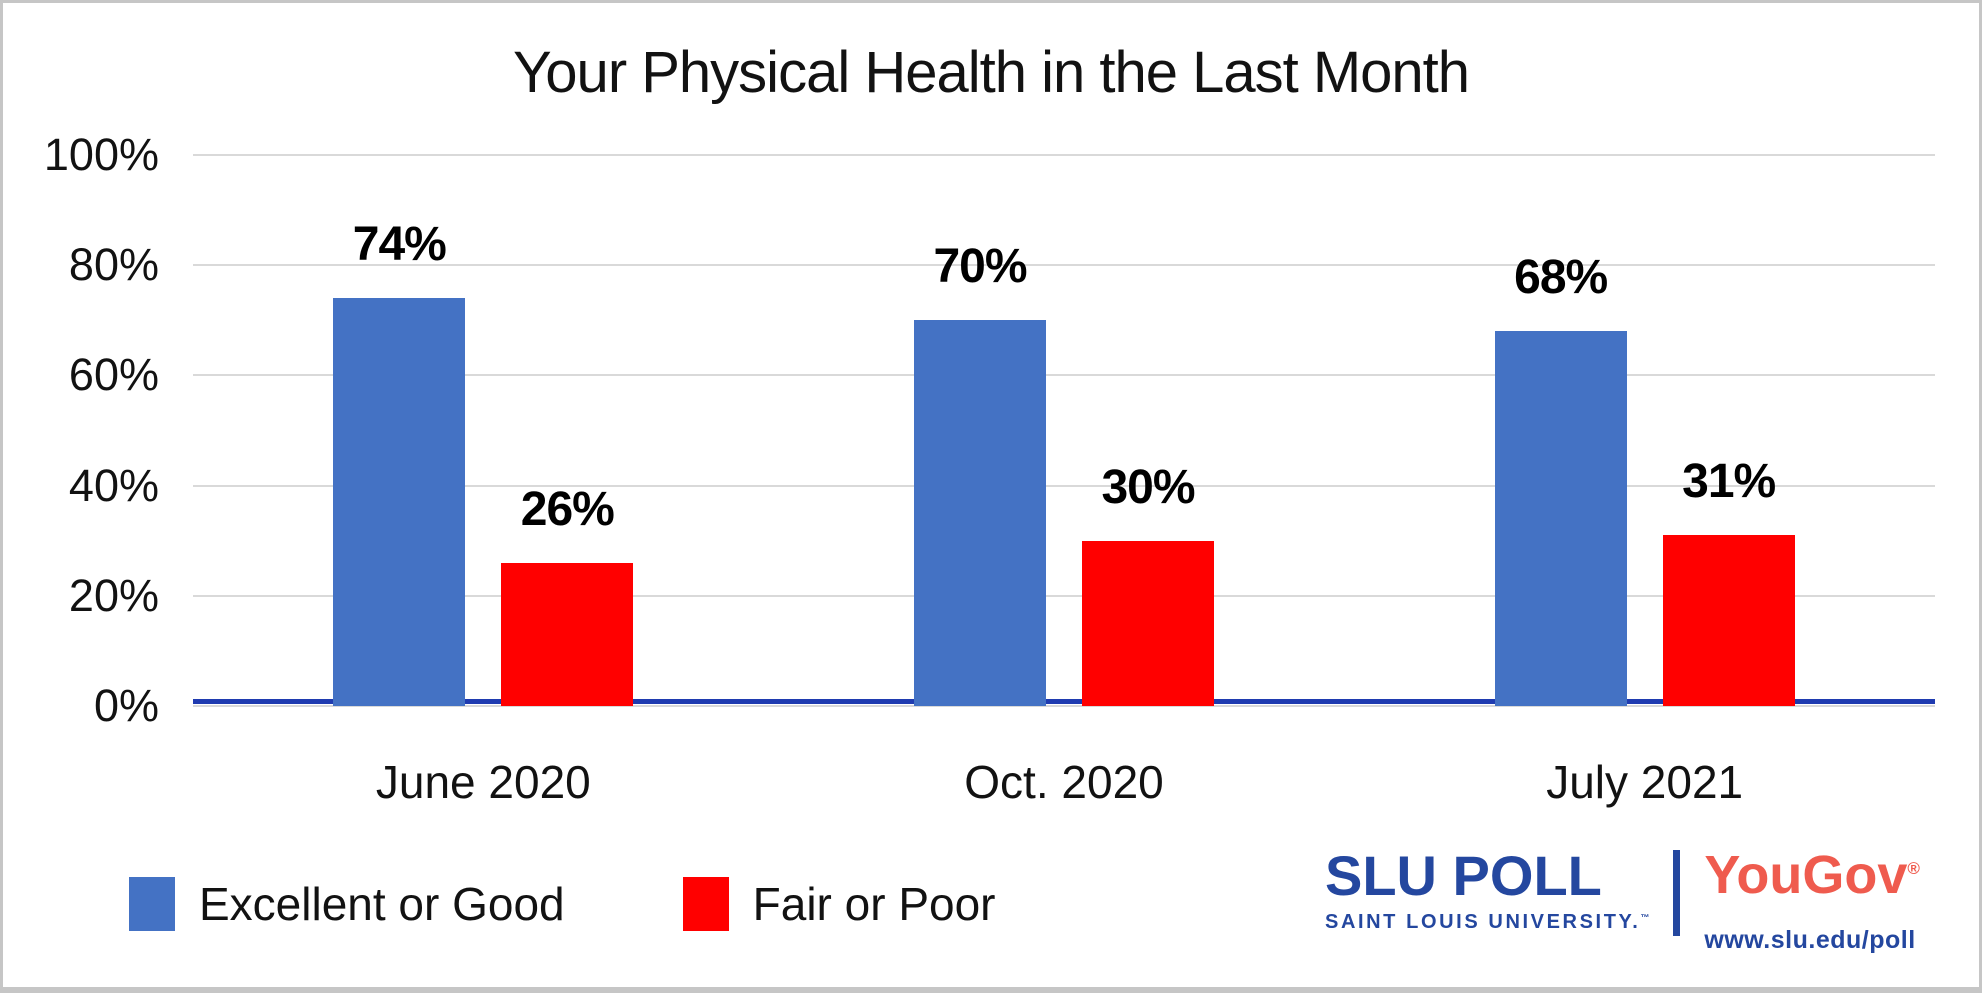  I want to click on x-axis-category-label: June 2020, so click(483, 782).